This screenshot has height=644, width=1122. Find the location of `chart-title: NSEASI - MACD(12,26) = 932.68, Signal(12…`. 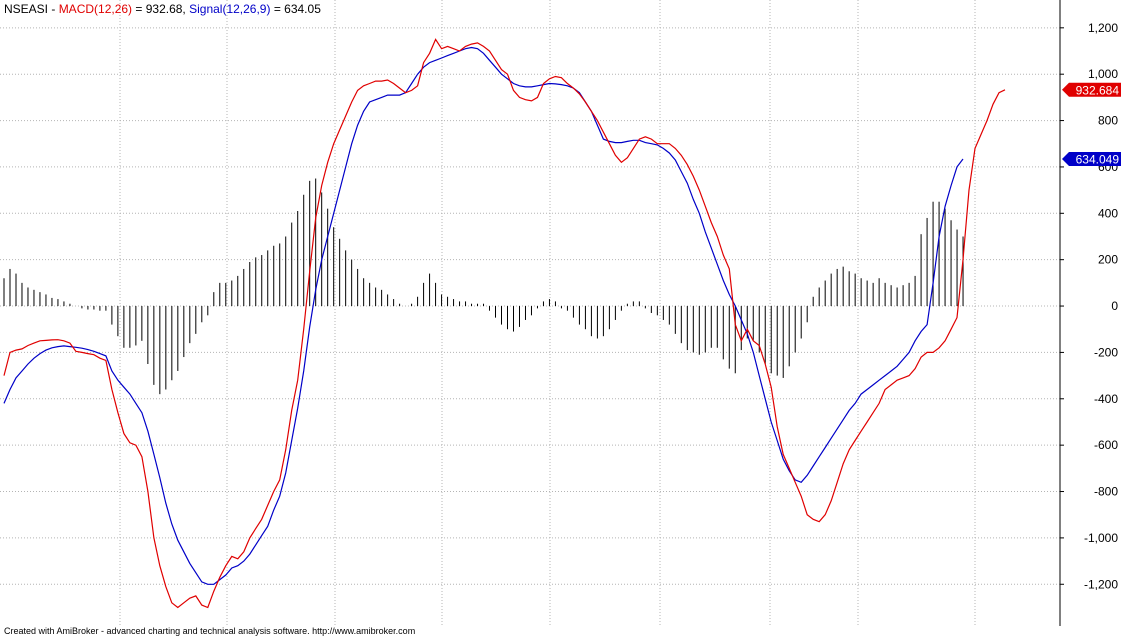

chart-title: NSEASI - MACD(12,26) = 932.68, Signal(12… is located at coordinates (162, 9).